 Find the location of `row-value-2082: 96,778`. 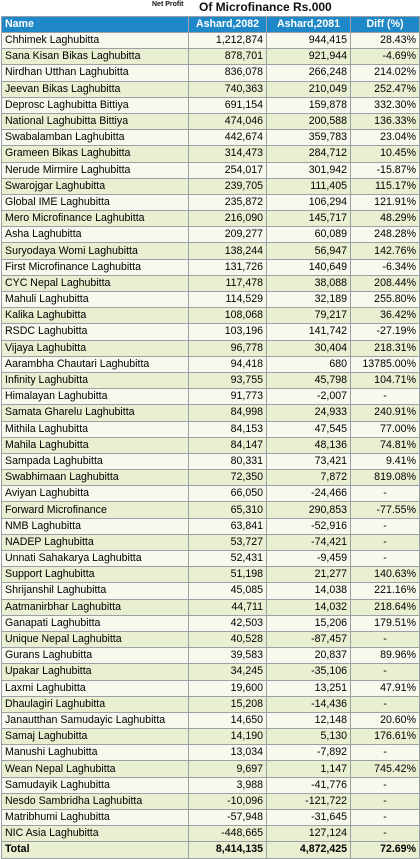

row-value-2082: 96,778 is located at coordinates (227, 348).